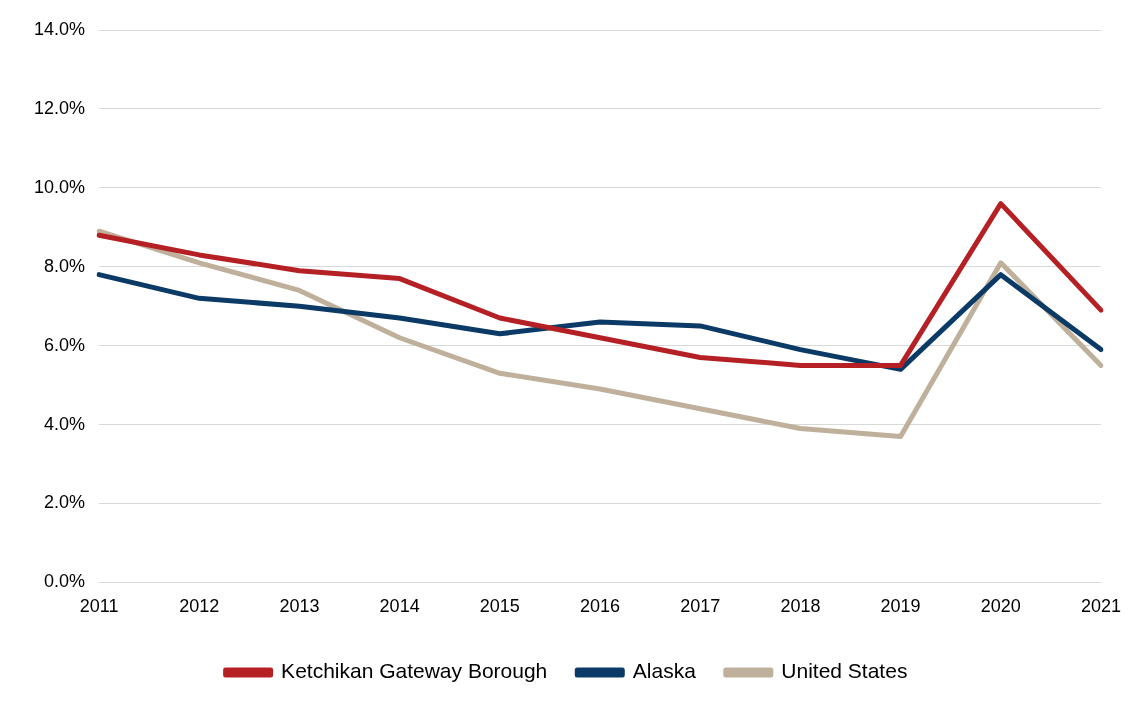 The height and width of the screenshot is (703, 1135). Describe the element at coordinates (800, 606) in the screenshot. I see `x-tick-label: 2018` at that location.